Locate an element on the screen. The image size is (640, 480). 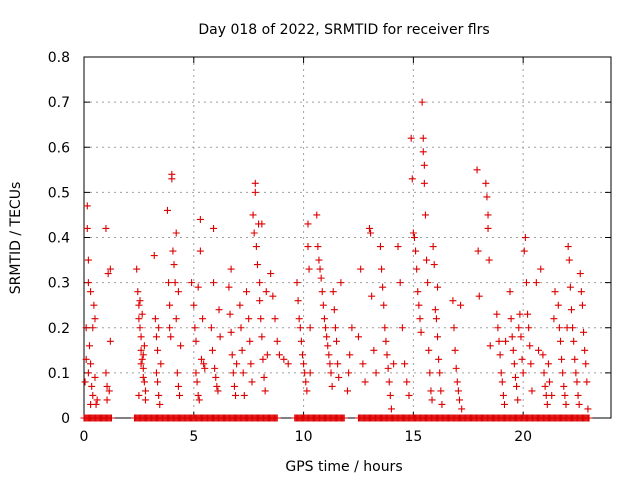
x-tick-label: 10 is located at coordinates (304, 437).